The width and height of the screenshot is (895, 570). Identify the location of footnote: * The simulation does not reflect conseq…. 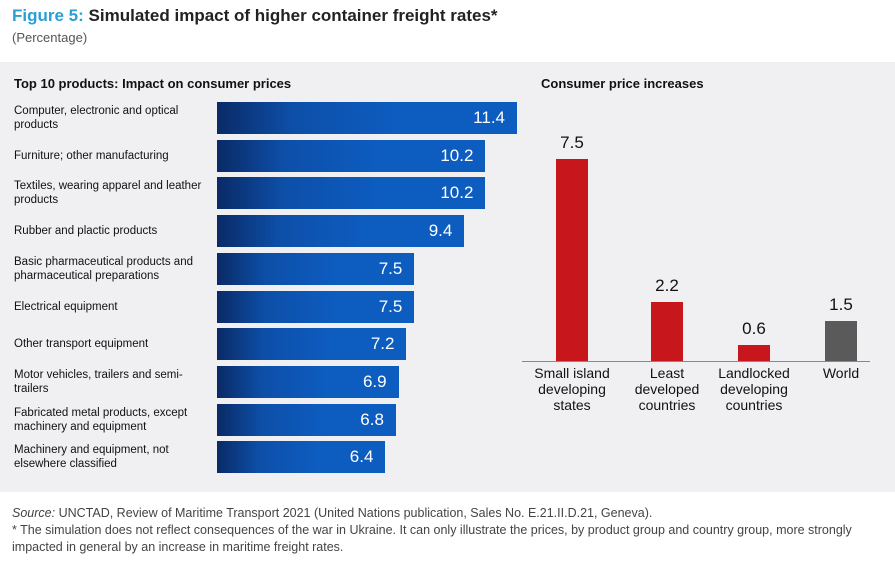
(432, 538).